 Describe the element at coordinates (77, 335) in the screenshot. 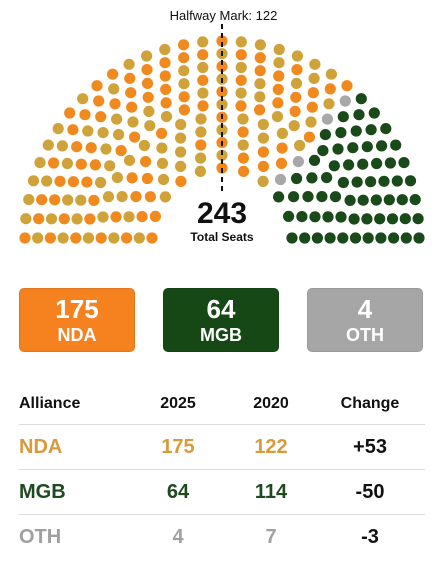

I see `card-nda-name: NDA` at that location.